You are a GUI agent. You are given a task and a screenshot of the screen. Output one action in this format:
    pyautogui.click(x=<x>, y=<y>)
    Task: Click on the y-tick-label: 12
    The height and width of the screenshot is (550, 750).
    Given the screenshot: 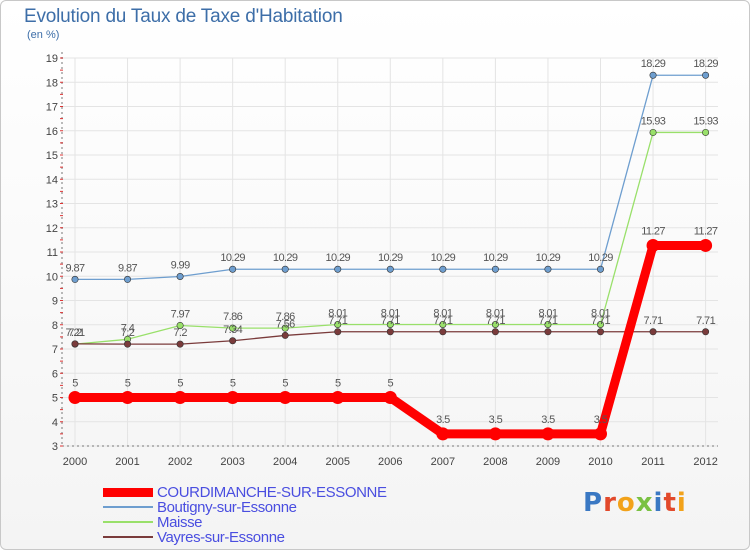 What is the action you would take?
    pyautogui.click(x=52, y=229)
    